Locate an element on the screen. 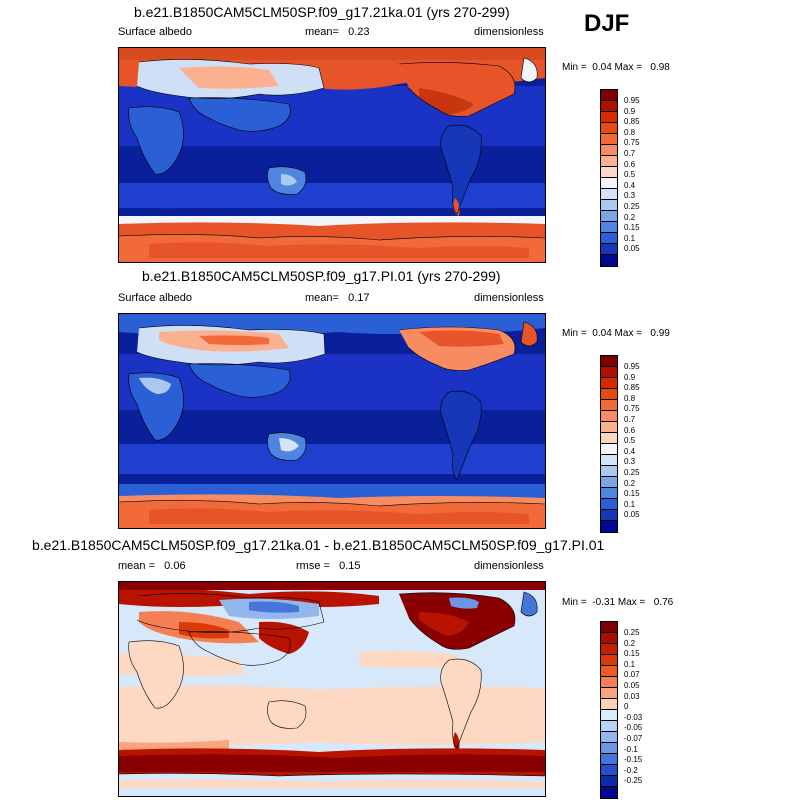  panel2-variable-label: Surface albedo is located at coordinates (155, 298).